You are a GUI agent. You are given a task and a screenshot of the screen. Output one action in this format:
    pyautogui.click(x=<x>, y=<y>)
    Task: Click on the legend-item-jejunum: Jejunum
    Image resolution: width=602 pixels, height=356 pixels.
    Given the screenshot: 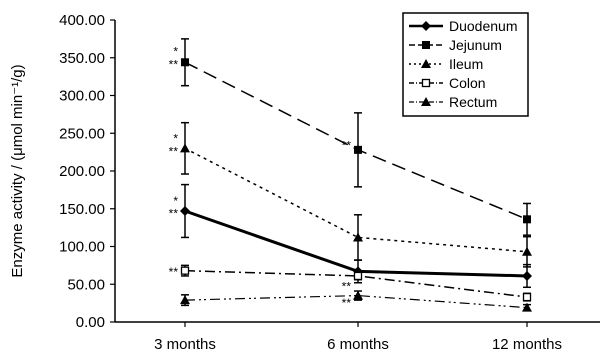 What is the action you would take?
    pyautogui.click(x=455, y=45)
    